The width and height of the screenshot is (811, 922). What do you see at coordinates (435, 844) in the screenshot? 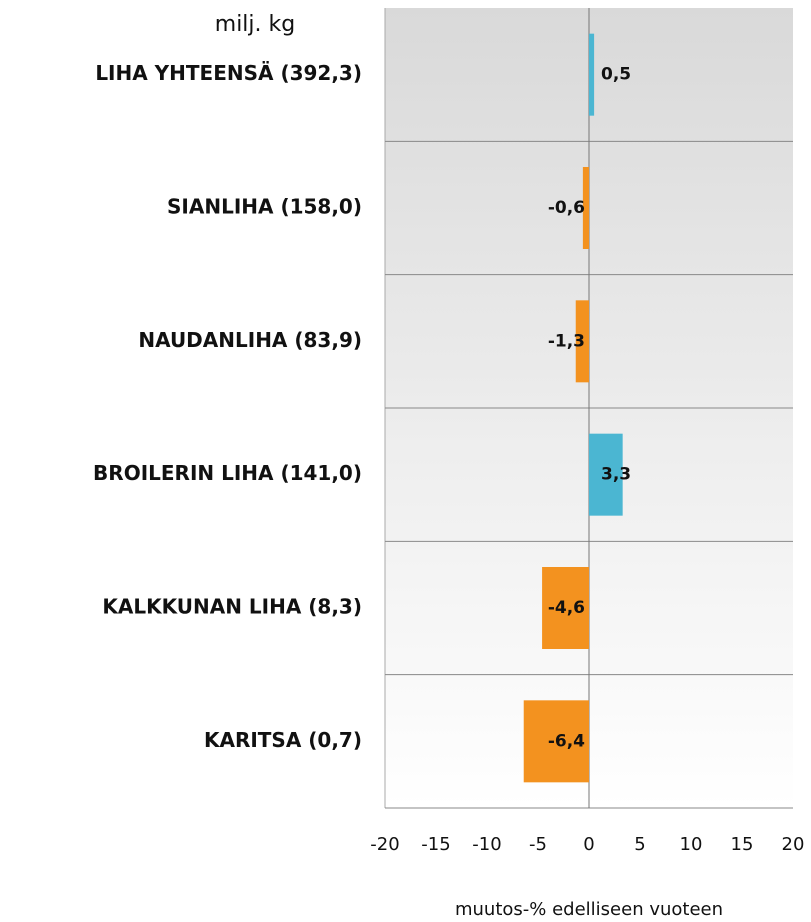
I see `x-tick-label: -15` at bounding box center [435, 844].